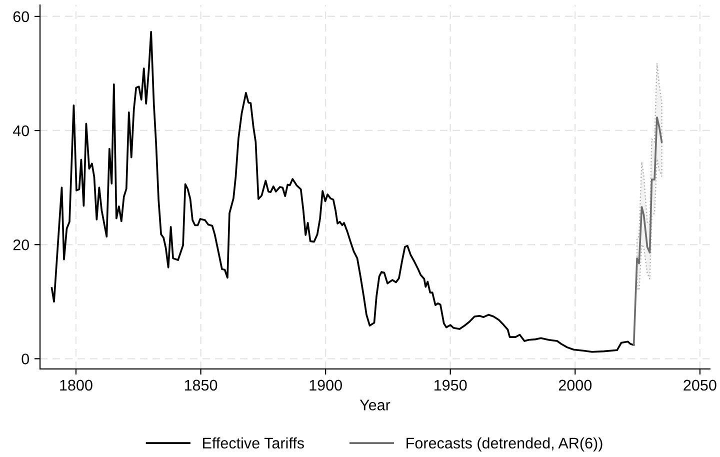 The width and height of the screenshot is (720, 457). Describe the element at coordinates (504, 444) in the screenshot. I see `legend-label: Forecasts (detrended, AR(6))` at that location.